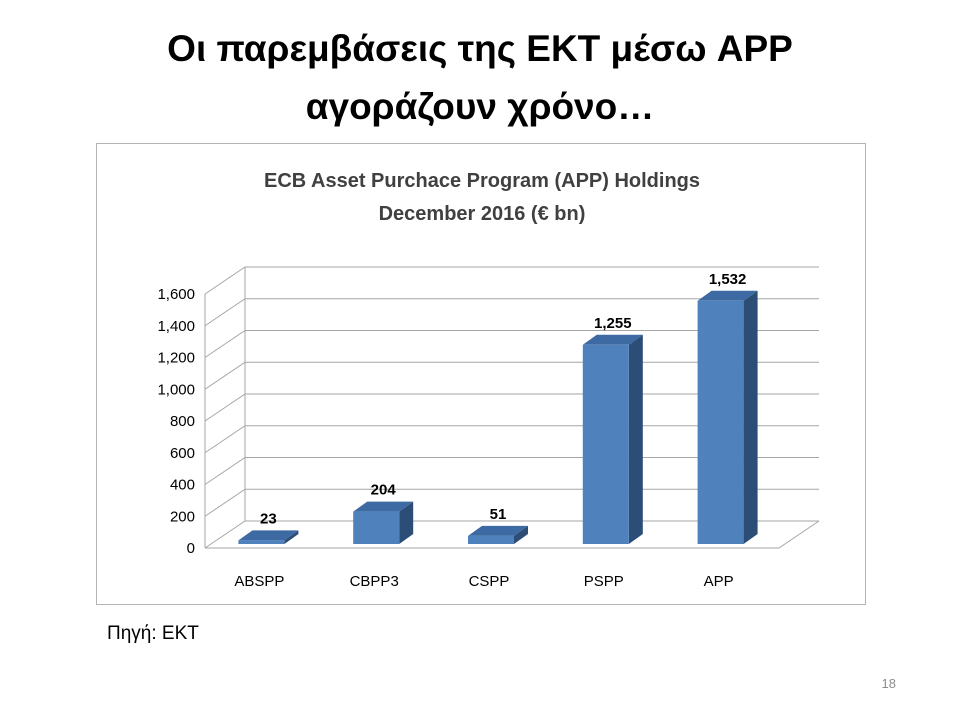 The height and width of the screenshot is (720, 960). What do you see at coordinates (191, 548) in the screenshot?
I see `y-tick-label: 0` at bounding box center [191, 548].